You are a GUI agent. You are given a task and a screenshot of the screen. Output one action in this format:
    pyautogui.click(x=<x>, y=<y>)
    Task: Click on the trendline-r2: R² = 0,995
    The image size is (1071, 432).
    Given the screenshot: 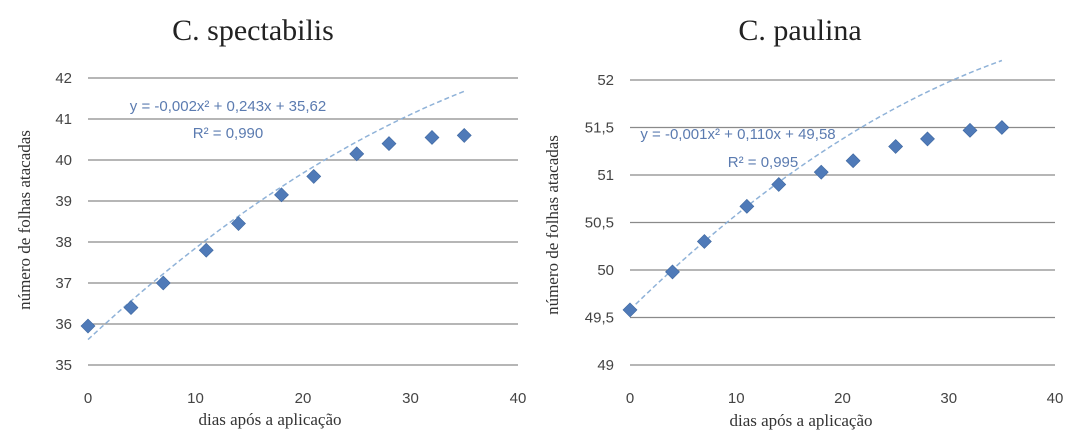 What is the action you would take?
    pyautogui.click(x=763, y=162)
    